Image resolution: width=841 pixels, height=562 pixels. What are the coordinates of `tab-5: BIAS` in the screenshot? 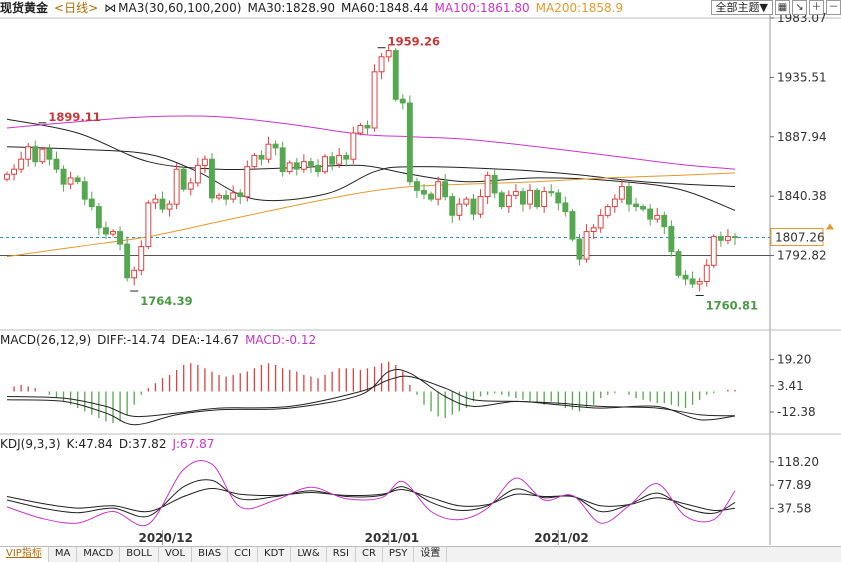 It's located at (210, 554).